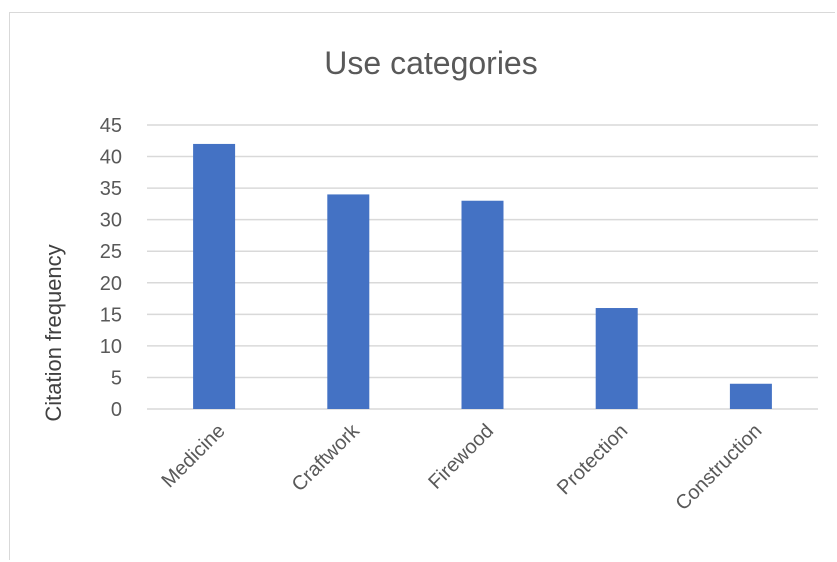  What do you see at coordinates (718, 467) in the screenshot?
I see `x-tick-label-construction: Construction` at bounding box center [718, 467].